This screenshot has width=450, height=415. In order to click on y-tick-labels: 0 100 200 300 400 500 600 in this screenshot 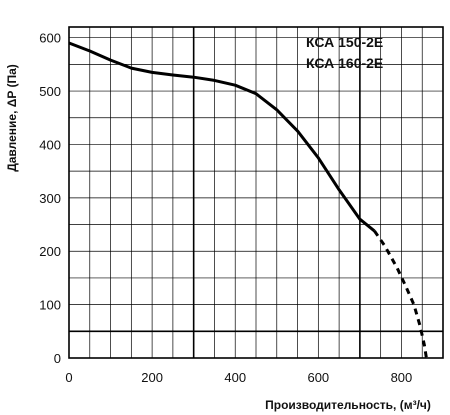, I will do `click(50, 198)`.